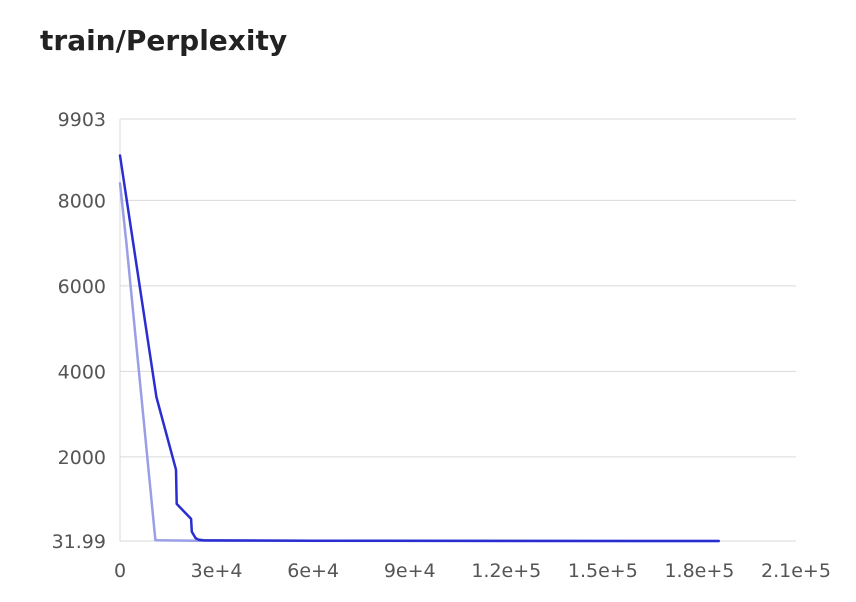 This screenshot has height=602, width=856. I want to click on y-axis-ticks: 31.99 2000 4000 6000 8000 9903, so click(79, 331).